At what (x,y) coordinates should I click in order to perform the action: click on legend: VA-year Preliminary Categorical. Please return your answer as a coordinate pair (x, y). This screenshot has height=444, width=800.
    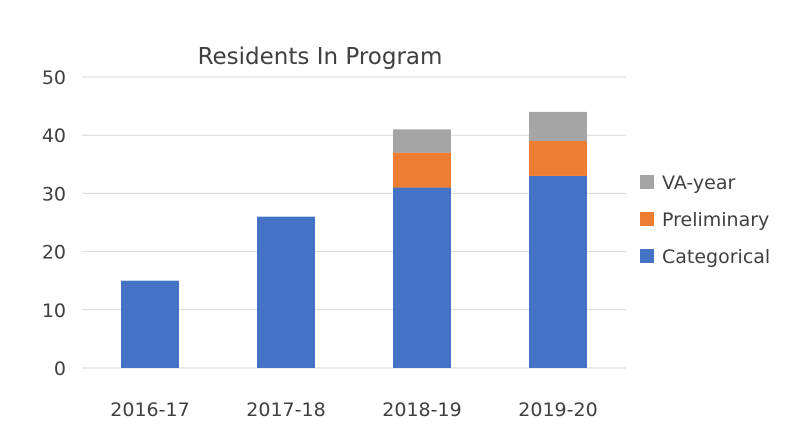
    Looking at the image, I should click on (705, 220).